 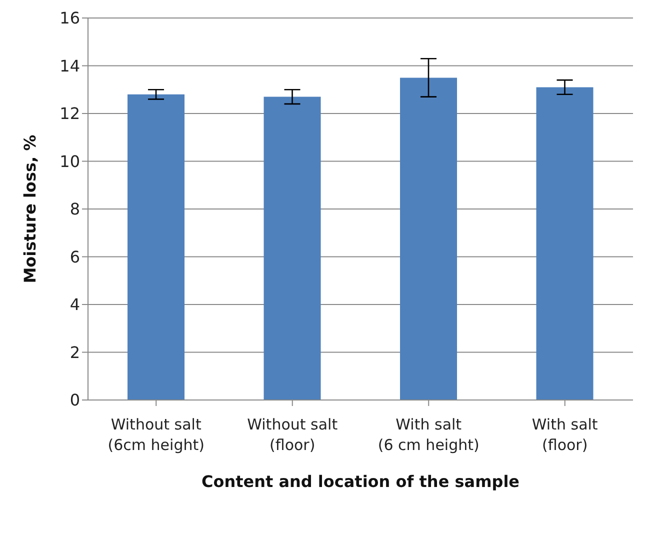 What do you see at coordinates (70, 66) in the screenshot?
I see `y-tick-label: 14` at bounding box center [70, 66].